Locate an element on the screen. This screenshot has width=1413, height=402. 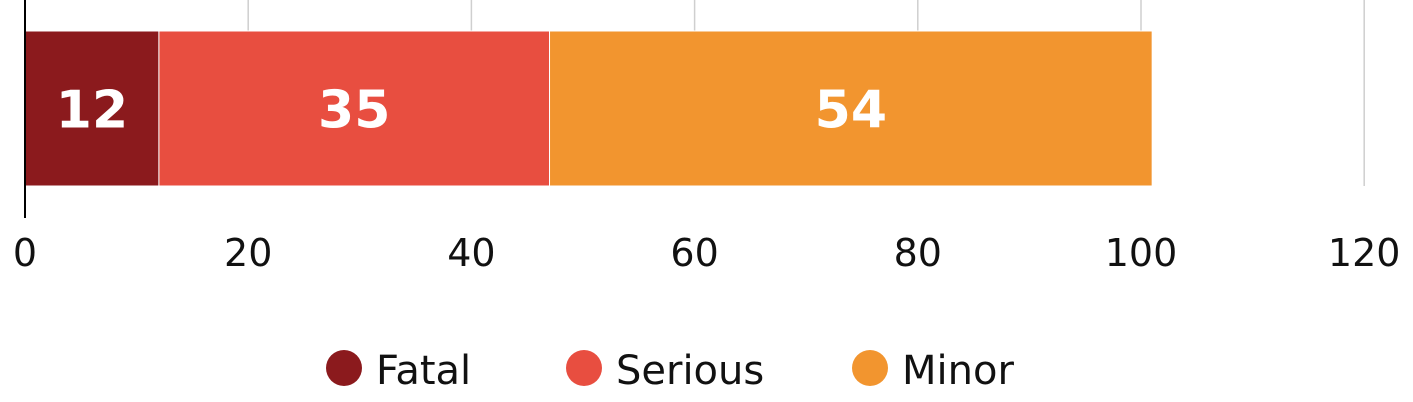
x-tick-label-100: 100 is located at coordinates (1141, 253).